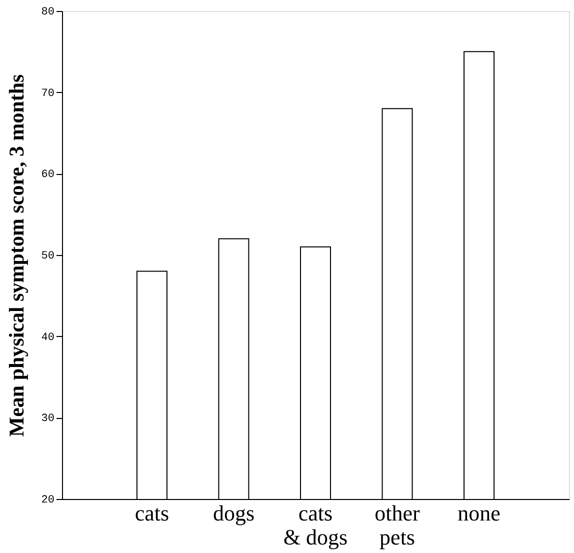 This screenshot has width=574, height=553. What do you see at coordinates (397, 525) in the screenshot?
I see `x-tick-label: other pets` at bounding box center [397, 525].